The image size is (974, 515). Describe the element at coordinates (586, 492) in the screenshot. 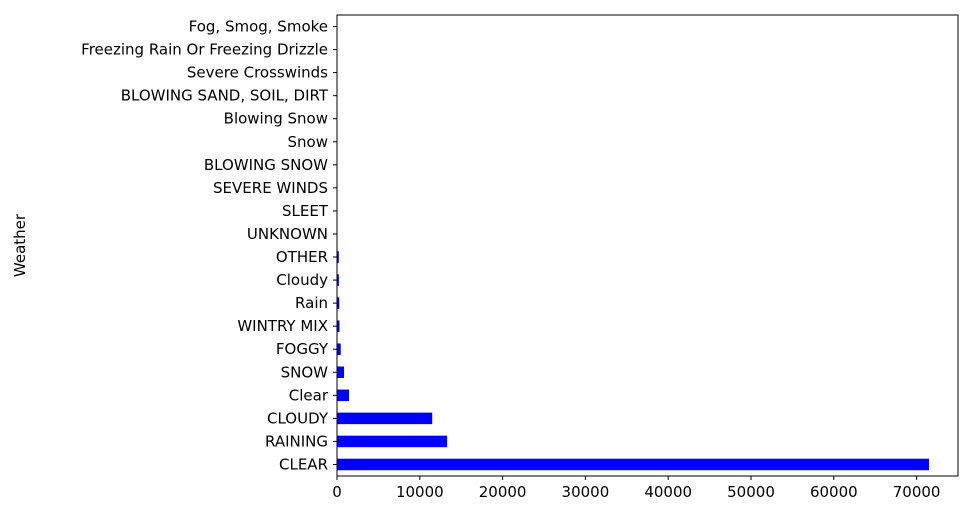

I see `x-tick-label: 30000` at that location.